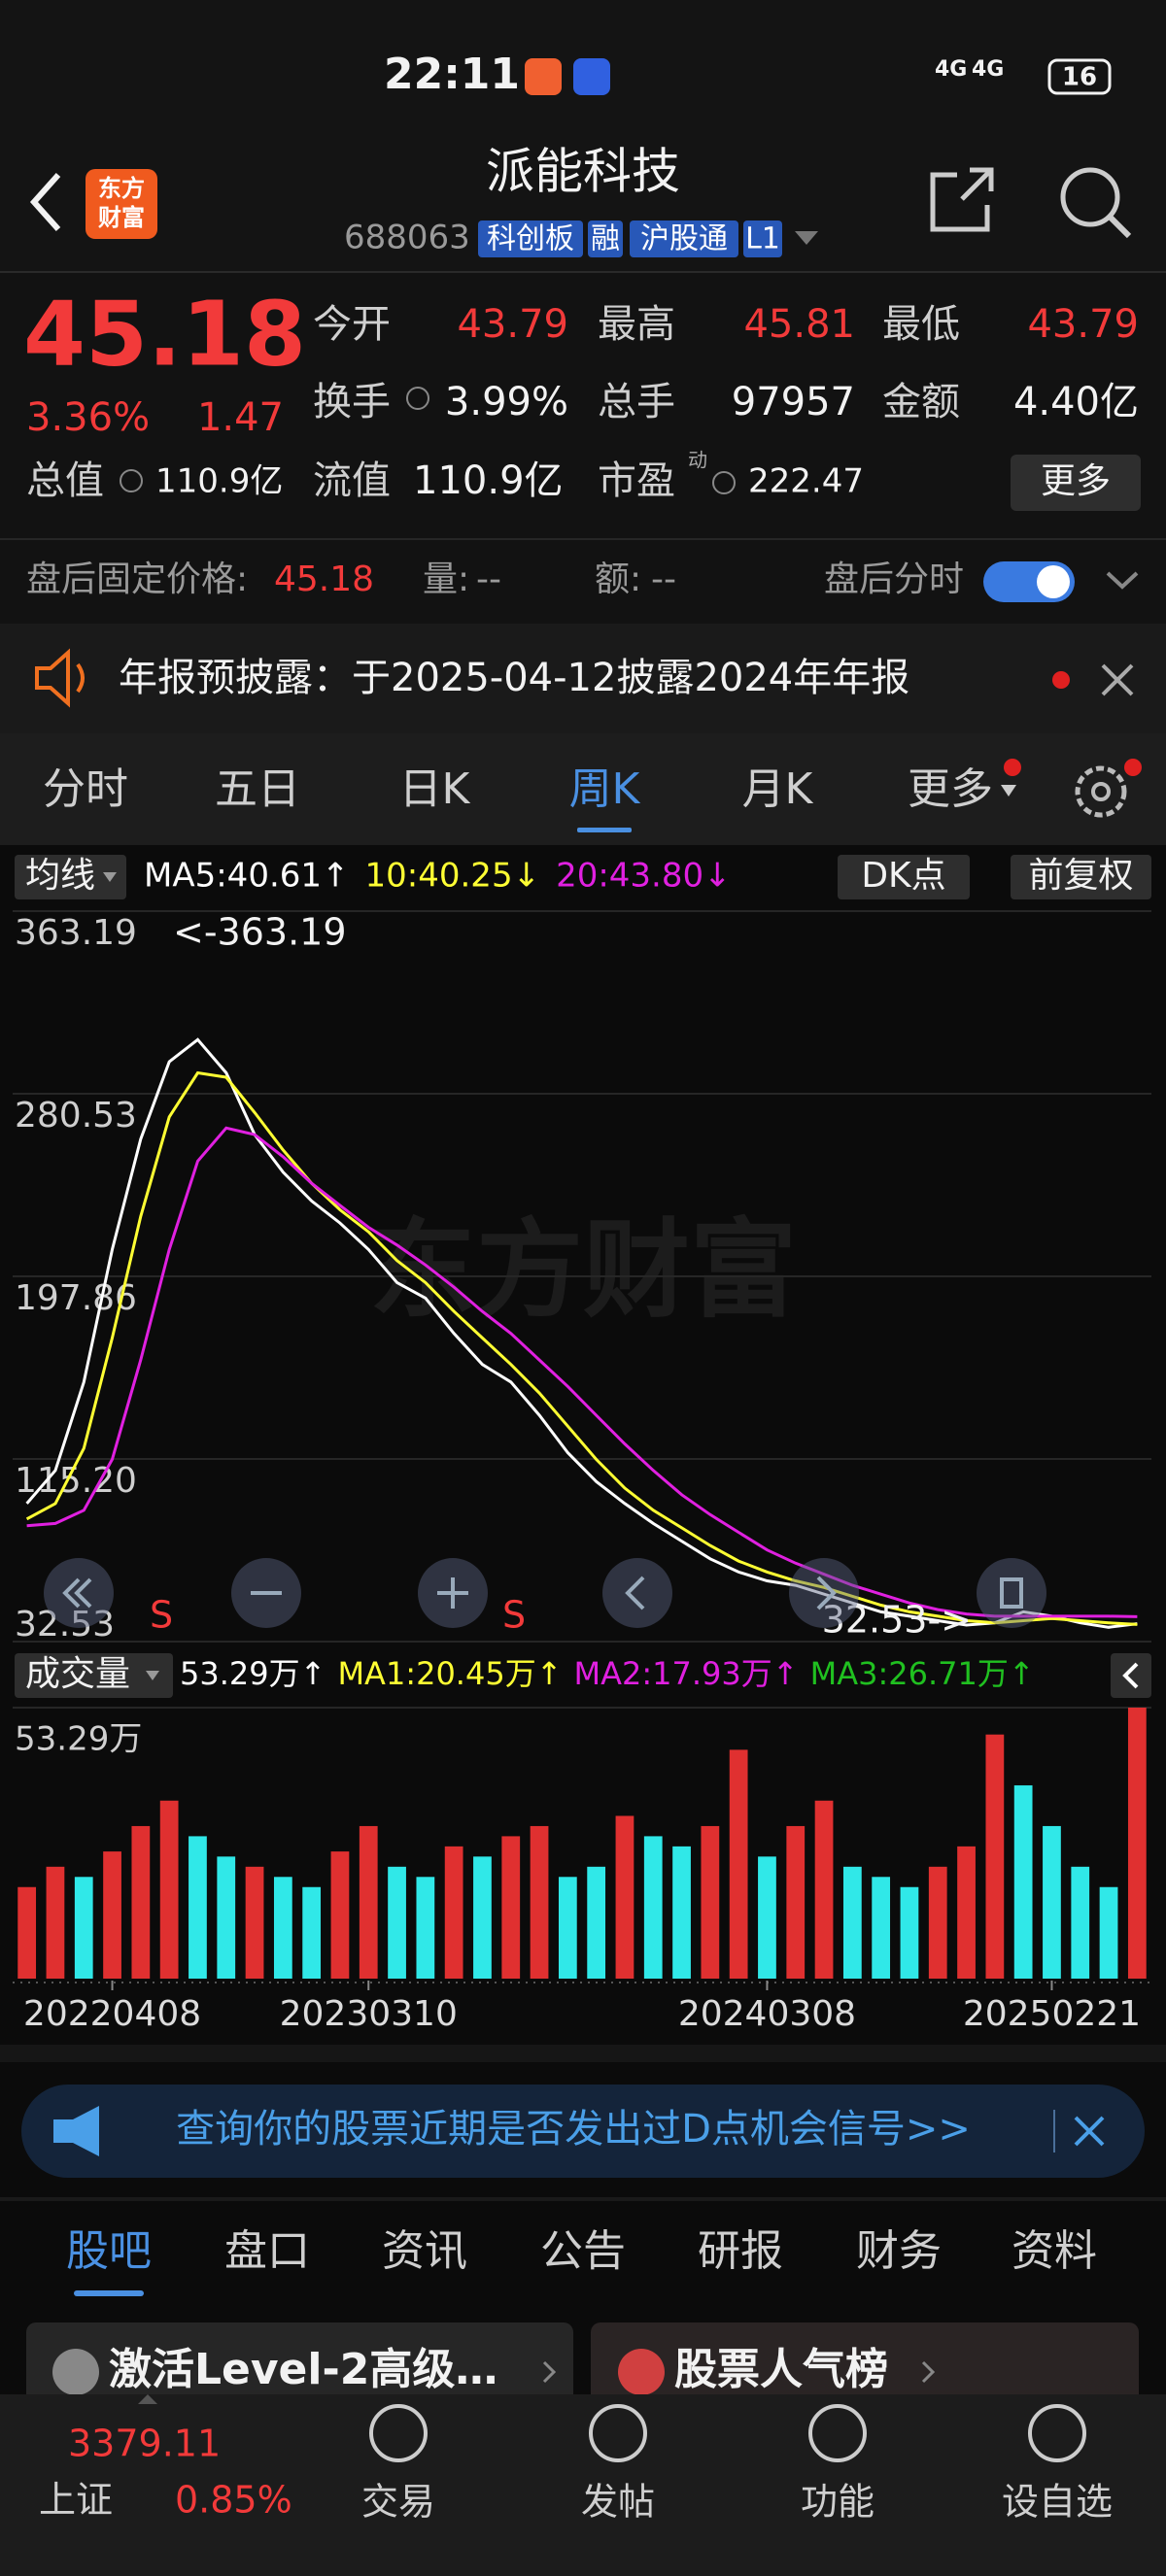 This screenshot has height=2576, width=1166. Describe the element at coordinates (121, 204) in the screenshot. I see `logo` at that location.